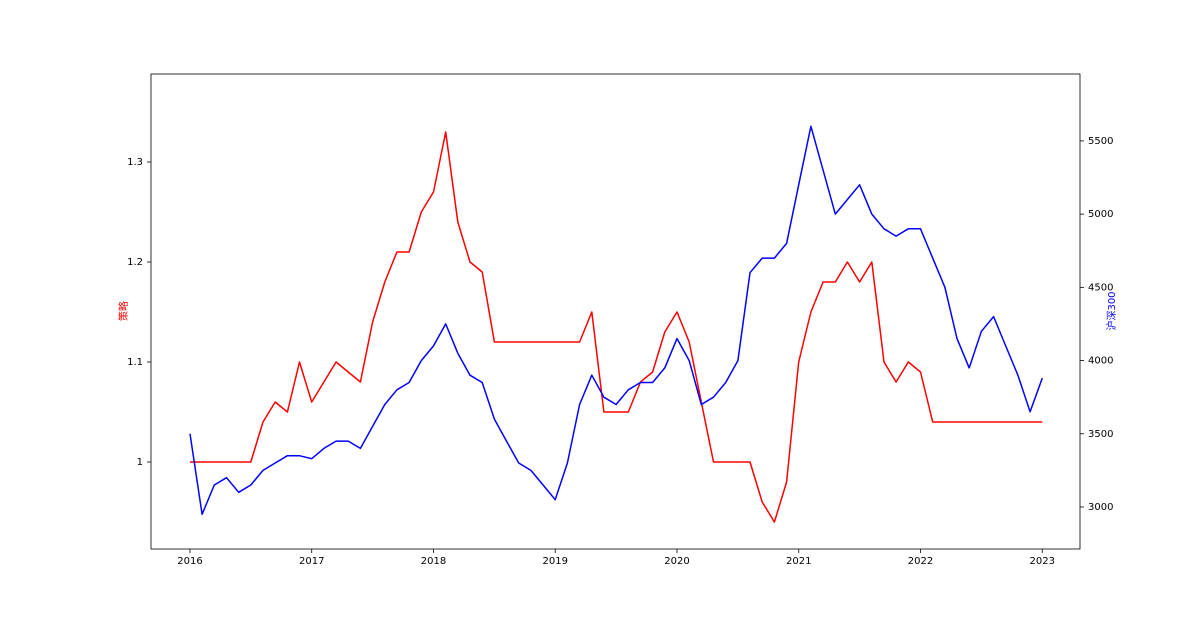 The height and width of the screenshot is (618, 1200). Describe the element at coordinates (135, 262) in the screenshot. I see `y-tick-label: 1.2` at that location.